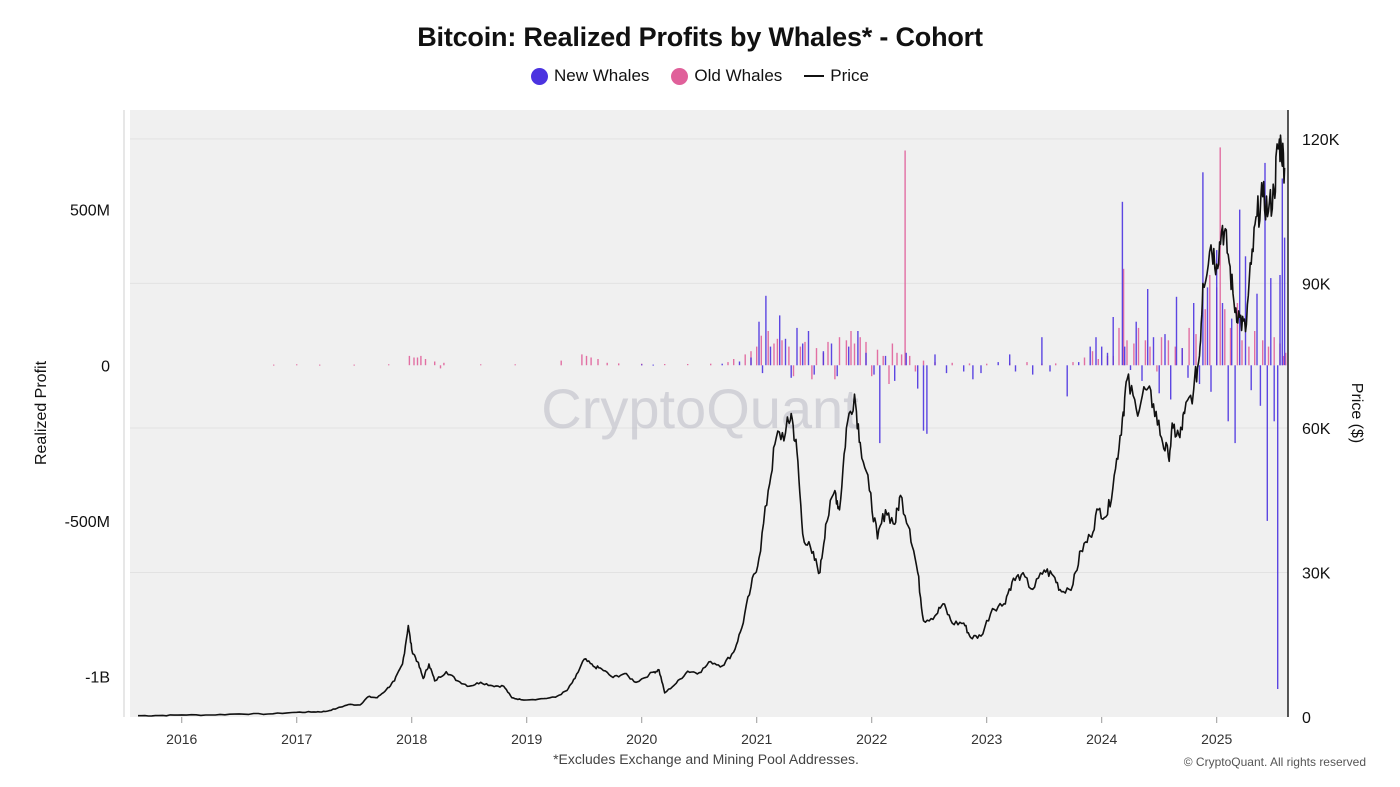 This screenshot has width=1400, height=787. I want to click on legend-item-new-whales: New Whales, so click(589, 76).